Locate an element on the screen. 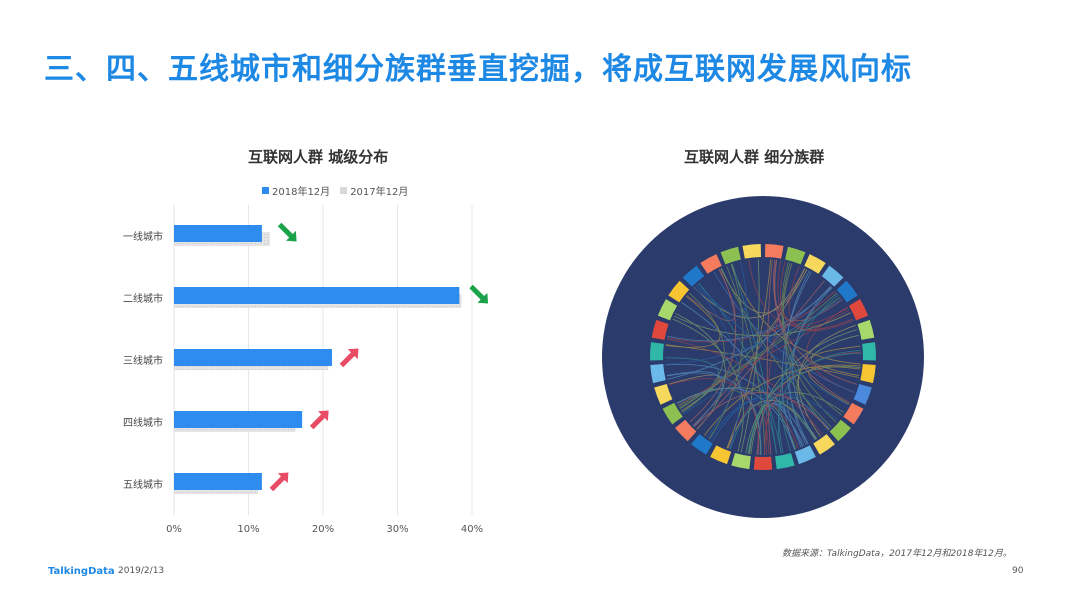  data-source-note: 数据来源：TalkingData，2017年12月和2018年12月。 is located at coordinates (897, 554).